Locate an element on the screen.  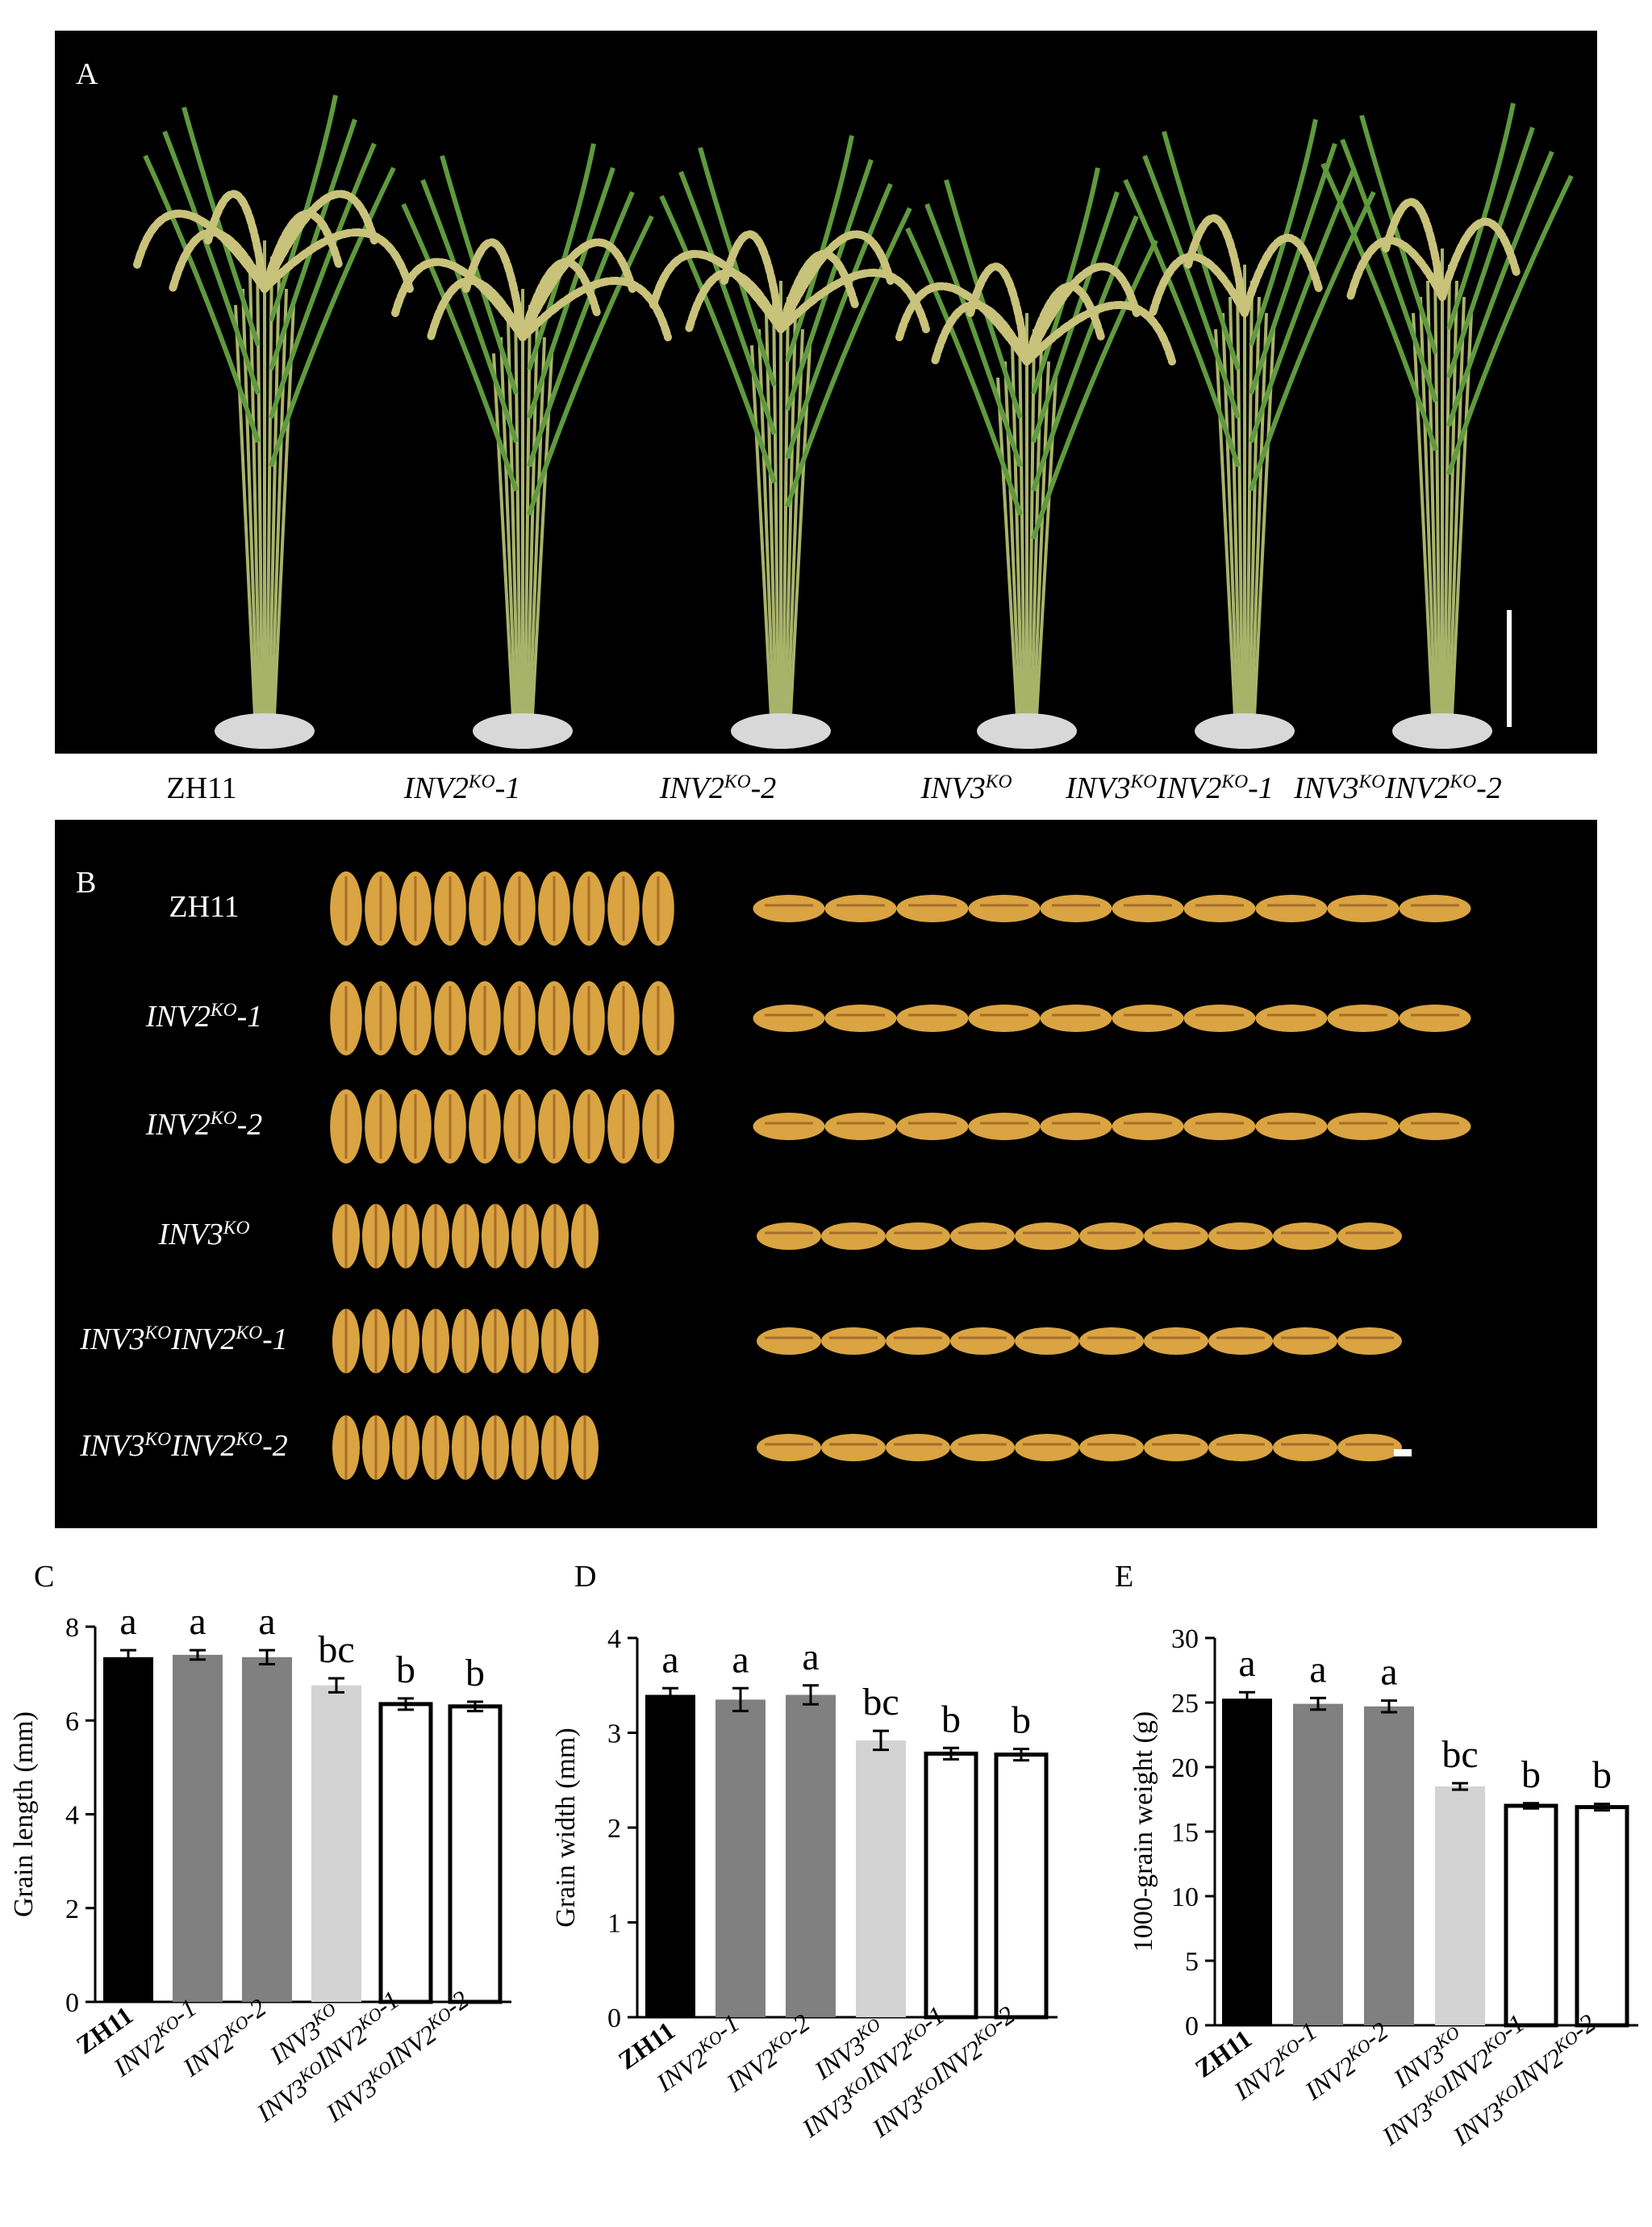
plant-caption: INV2KO-1 is located at coordinates (462, 789).